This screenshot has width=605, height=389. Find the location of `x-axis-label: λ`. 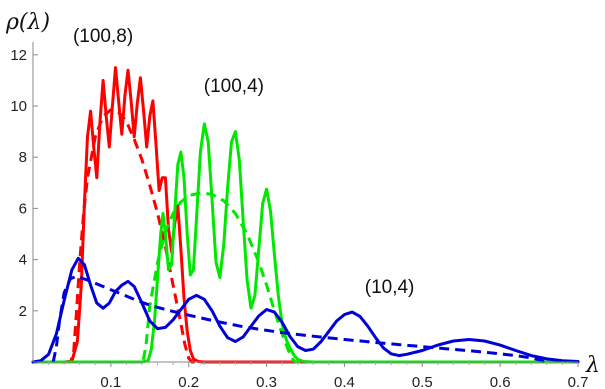

x-axis-label: λ is located at coordinates (592, 365).